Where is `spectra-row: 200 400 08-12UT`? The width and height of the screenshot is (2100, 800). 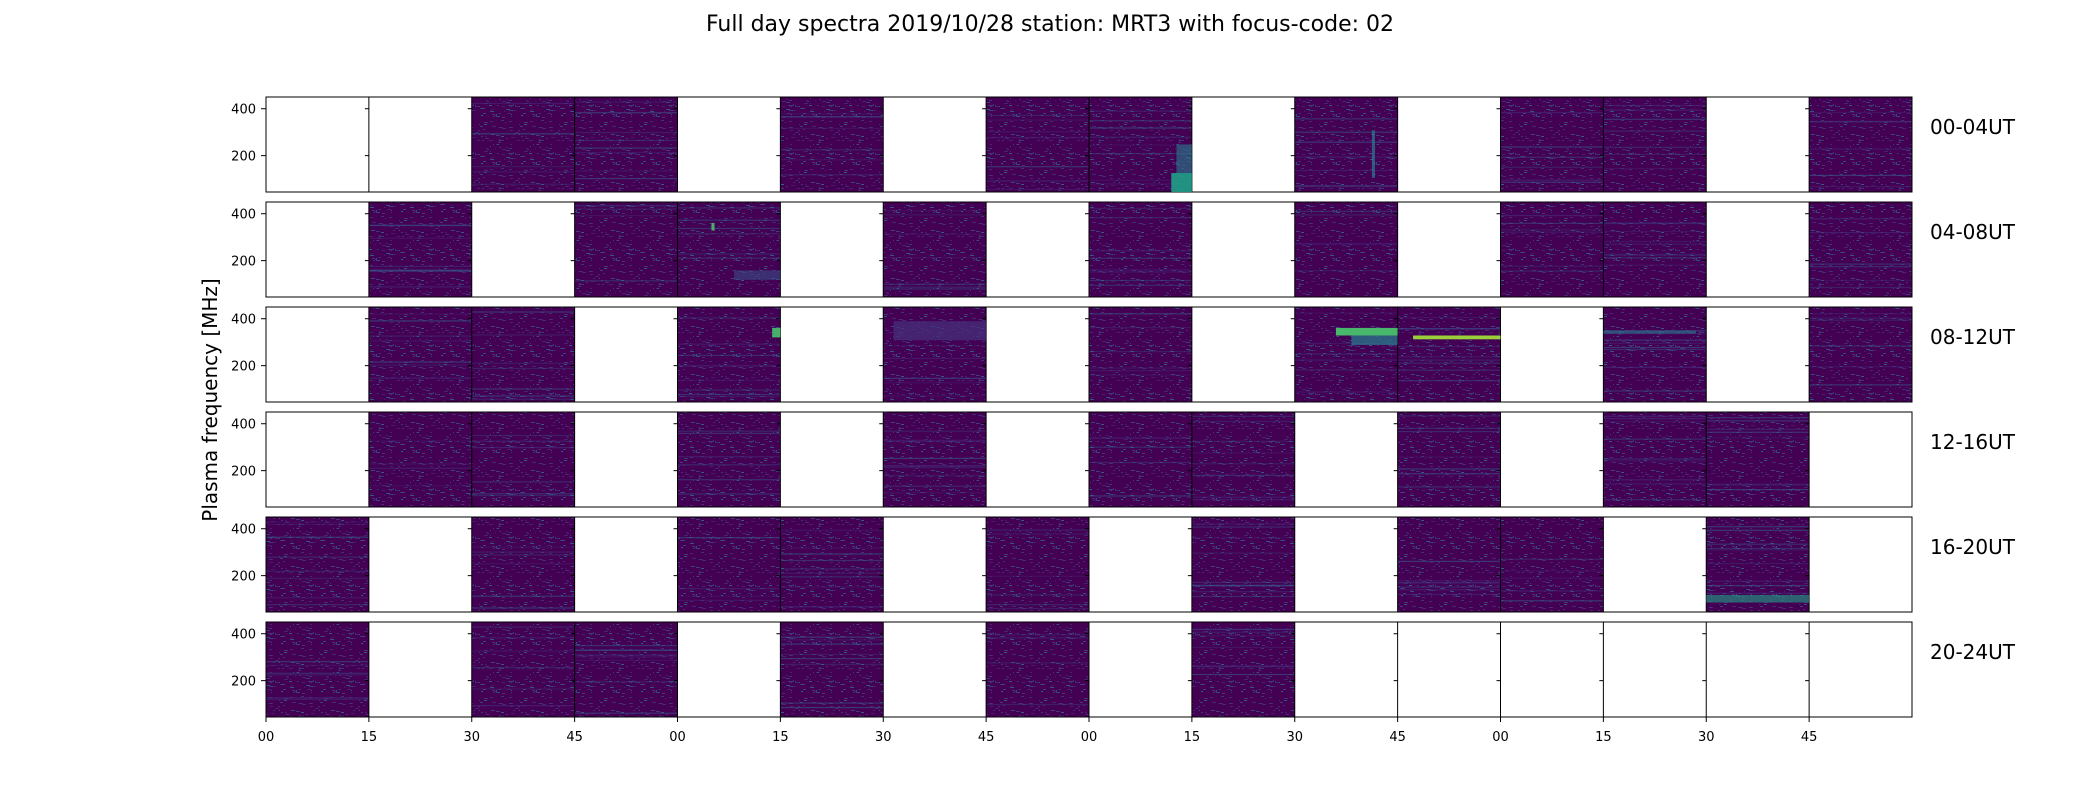 spectra-row: 200 400 08-12UT is located at coordinates (1123, 354).